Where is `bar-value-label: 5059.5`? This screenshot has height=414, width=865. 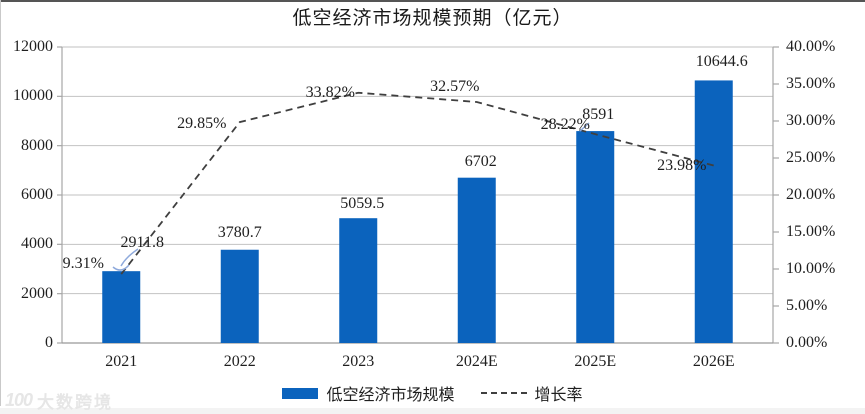 bar-value-label: 5059.5 is located at coordinates (362, 204).